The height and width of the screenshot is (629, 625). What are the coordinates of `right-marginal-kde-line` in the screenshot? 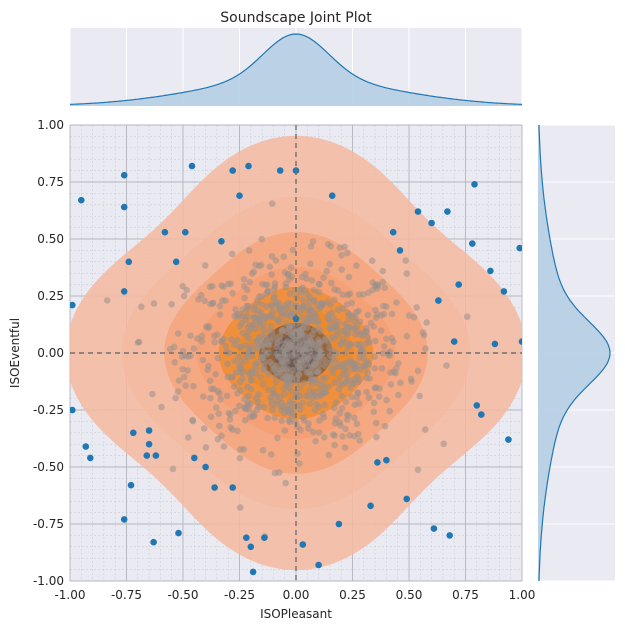 It's located at (574, 353).